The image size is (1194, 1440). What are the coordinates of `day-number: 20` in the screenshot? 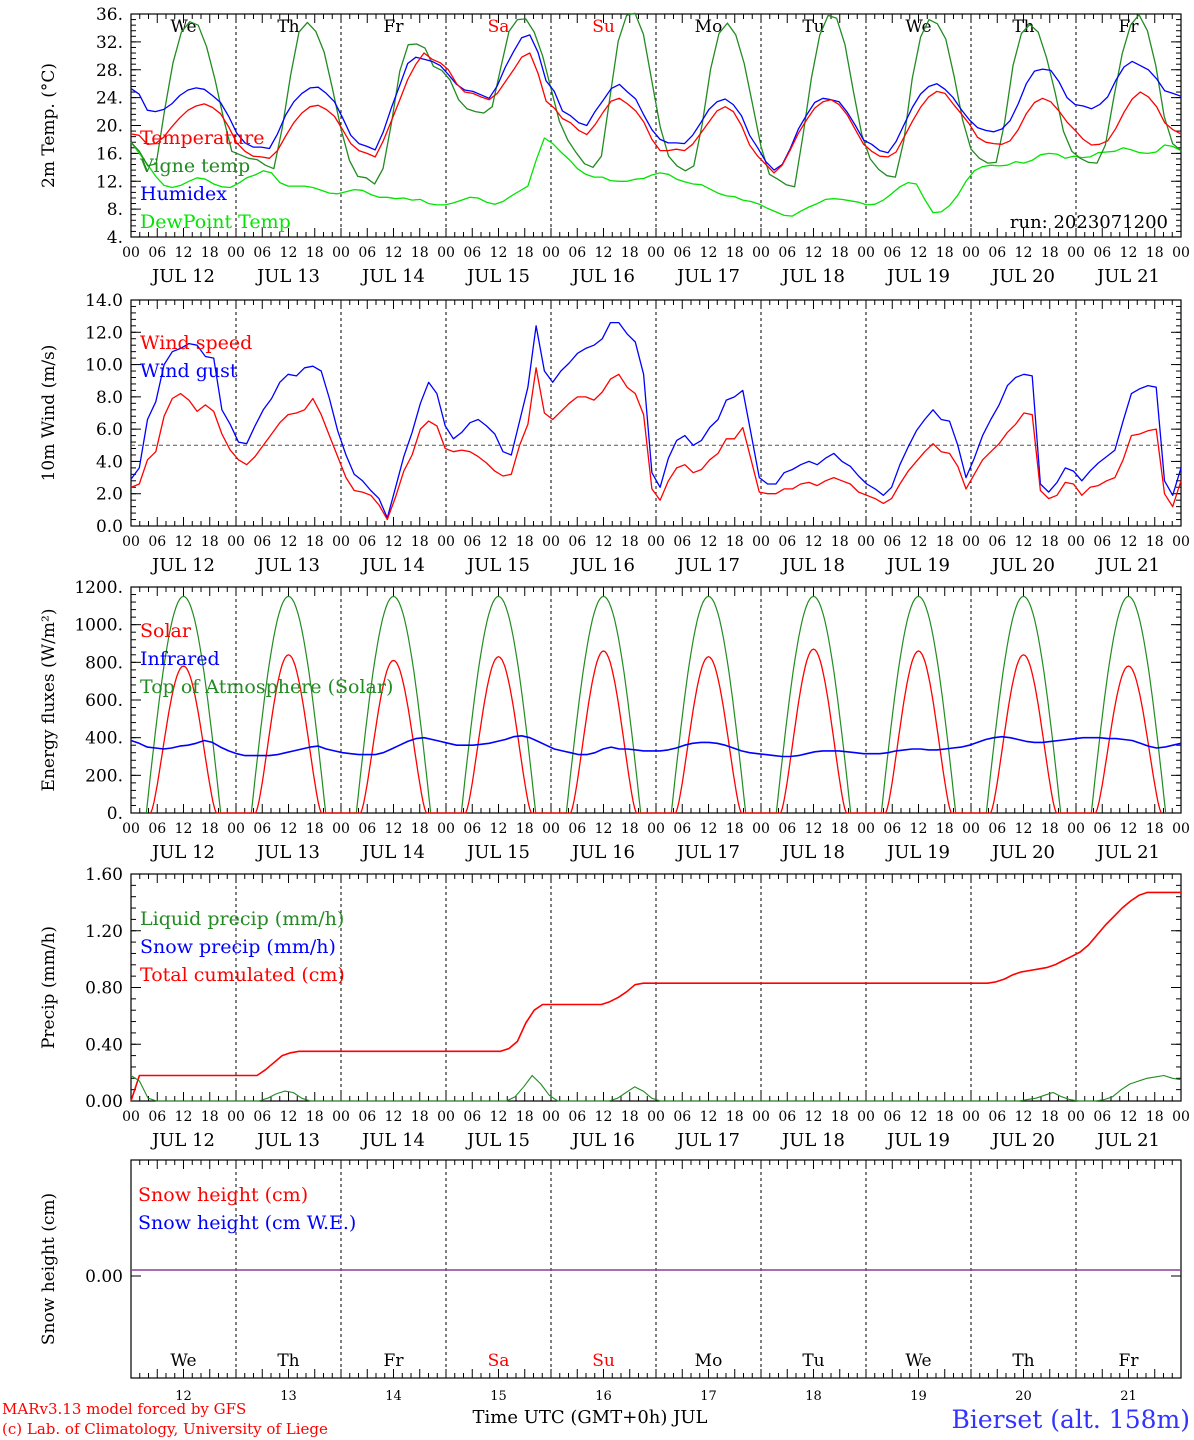 It's located at (1023, 1396).